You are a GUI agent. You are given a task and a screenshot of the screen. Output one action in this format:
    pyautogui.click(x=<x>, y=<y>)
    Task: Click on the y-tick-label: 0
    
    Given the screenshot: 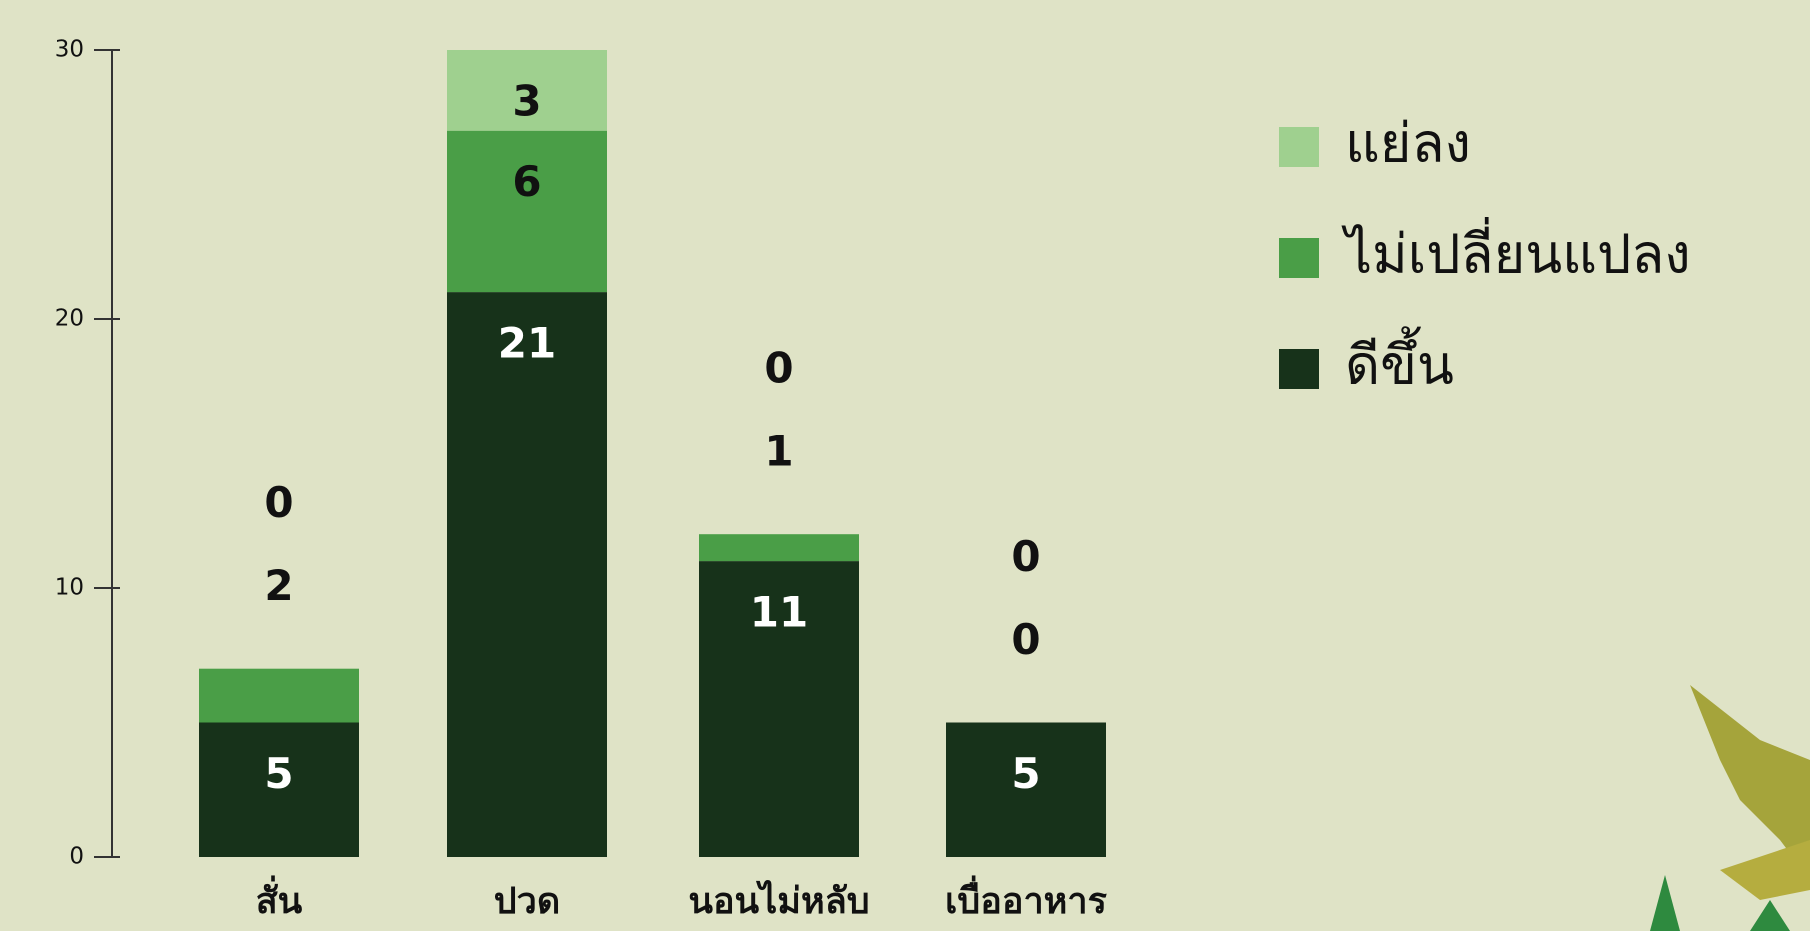 What is the action you would take?
    pyautogui.click(x=76, y=857)
    